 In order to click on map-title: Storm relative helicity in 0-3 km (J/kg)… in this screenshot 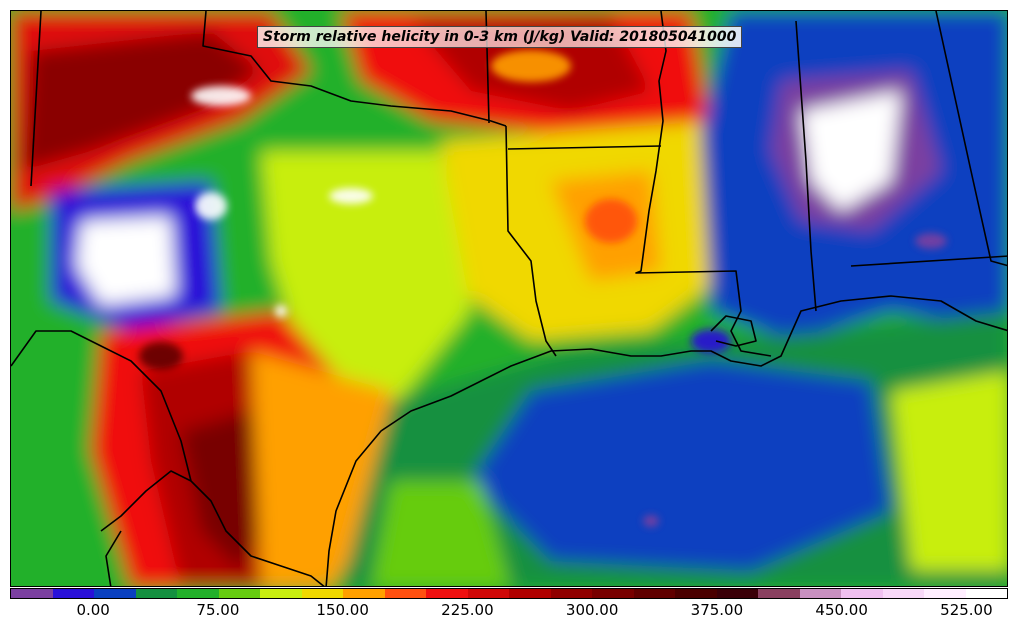, I will do `click(500, 37)`.